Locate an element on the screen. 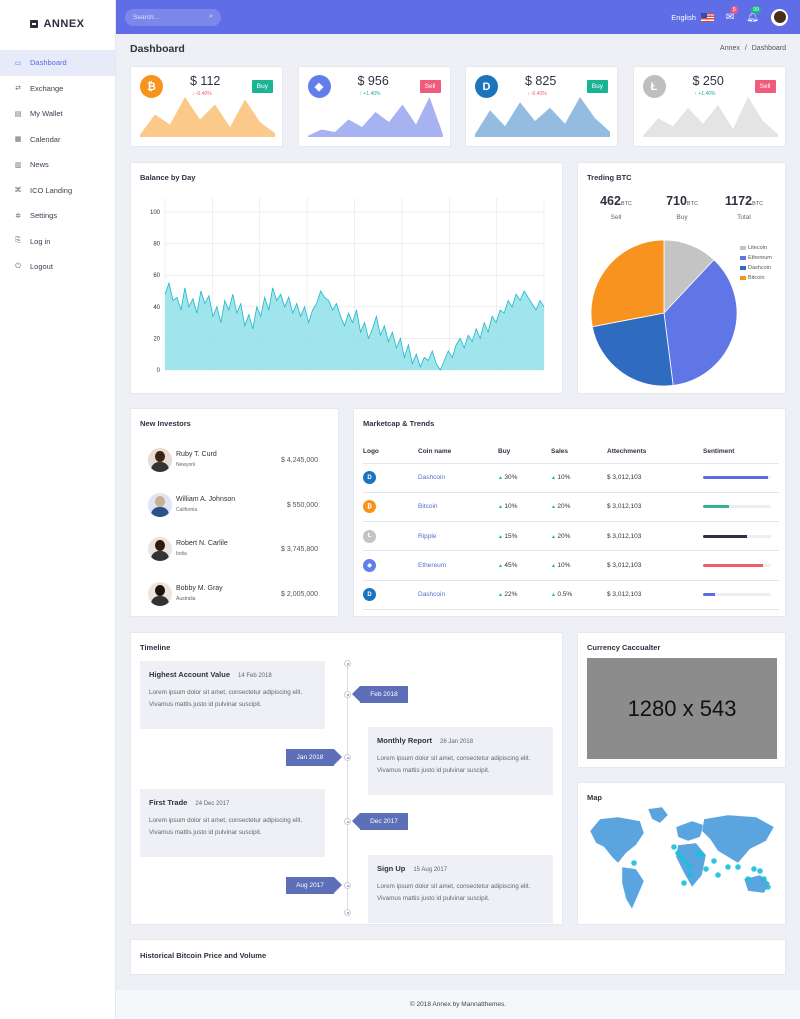 The image size is (800, 1019). table-row: ₿ Bitcoin ▲ 10% ▲ 20% $ 3,012,103 is located at coordinates (571, 507).